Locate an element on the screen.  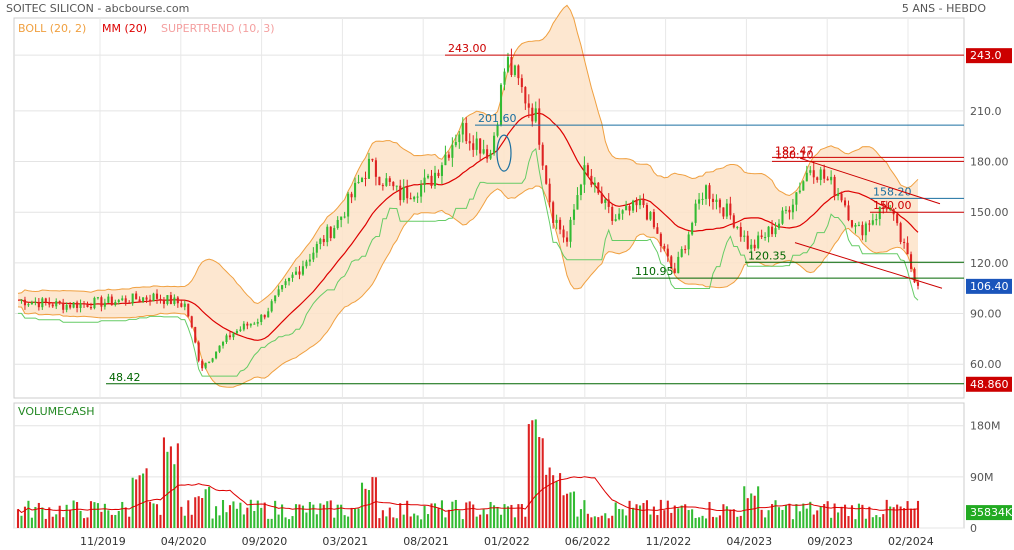
level-tag is located at coordinates (989, 384).